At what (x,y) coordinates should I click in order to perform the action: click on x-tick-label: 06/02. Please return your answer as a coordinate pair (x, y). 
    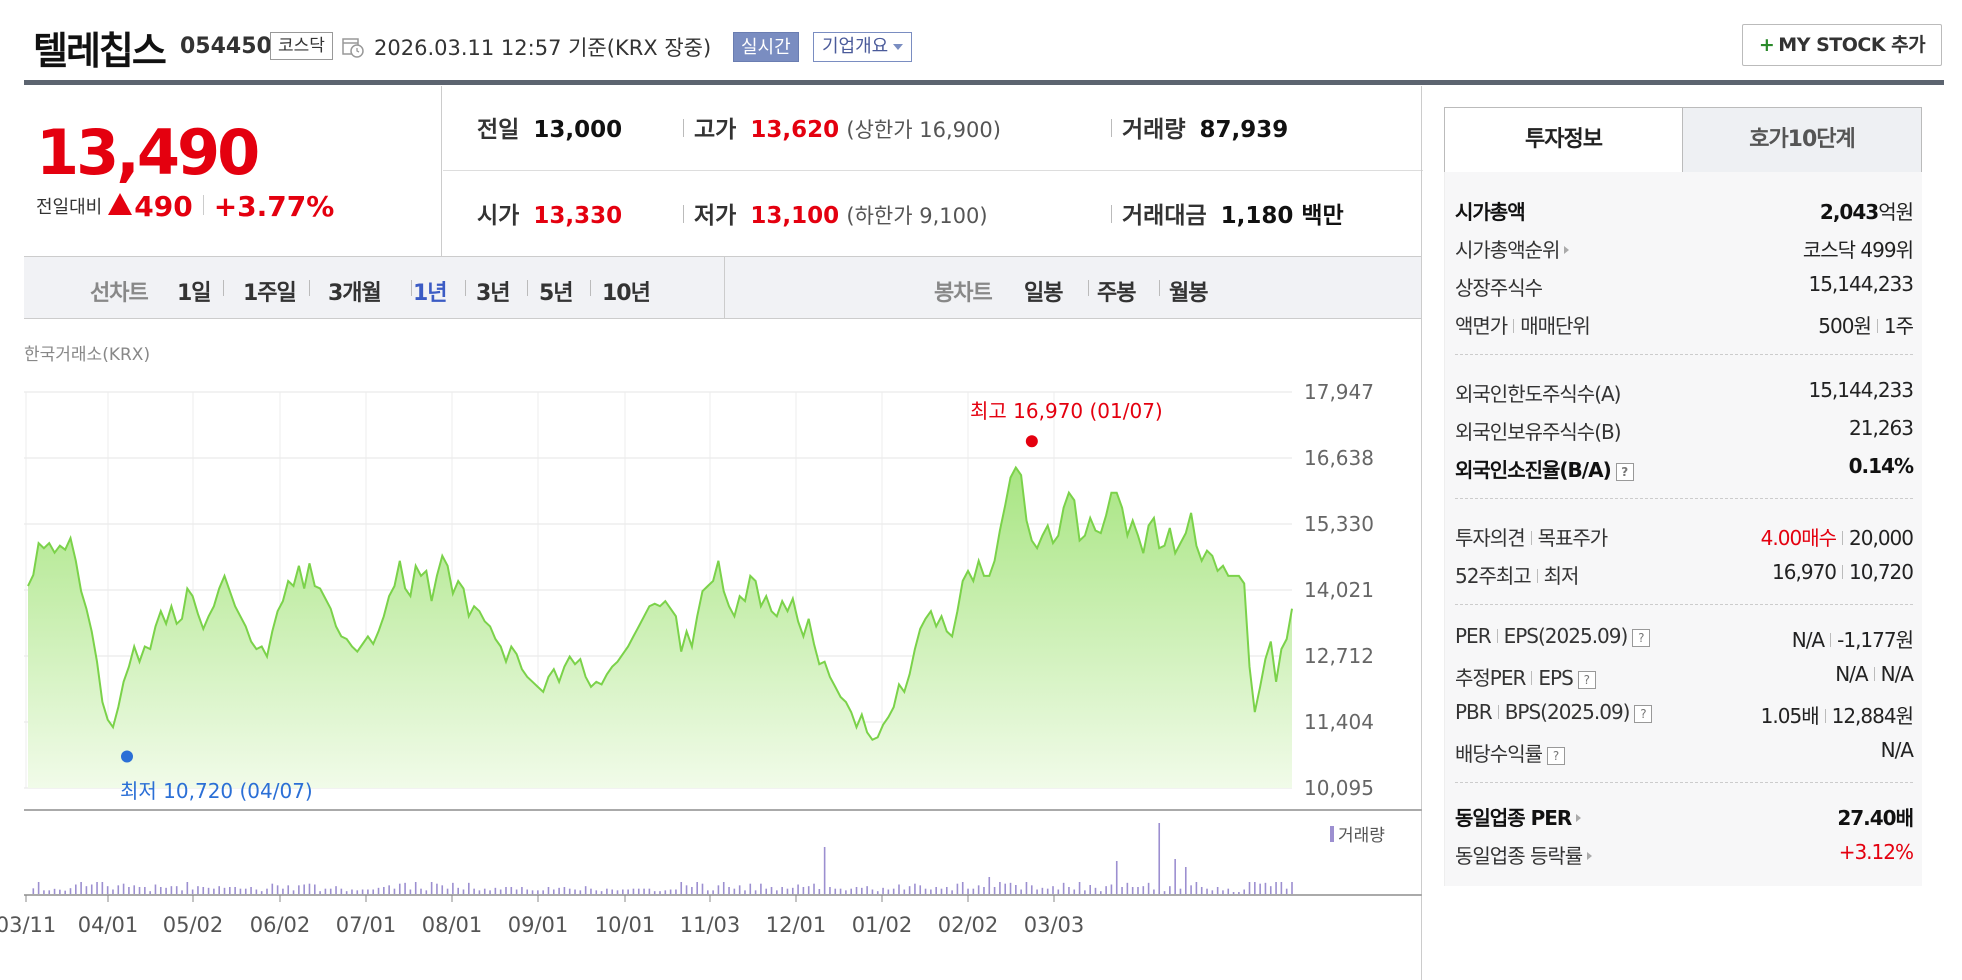
    Looking at the image, I should click on (280, 925).